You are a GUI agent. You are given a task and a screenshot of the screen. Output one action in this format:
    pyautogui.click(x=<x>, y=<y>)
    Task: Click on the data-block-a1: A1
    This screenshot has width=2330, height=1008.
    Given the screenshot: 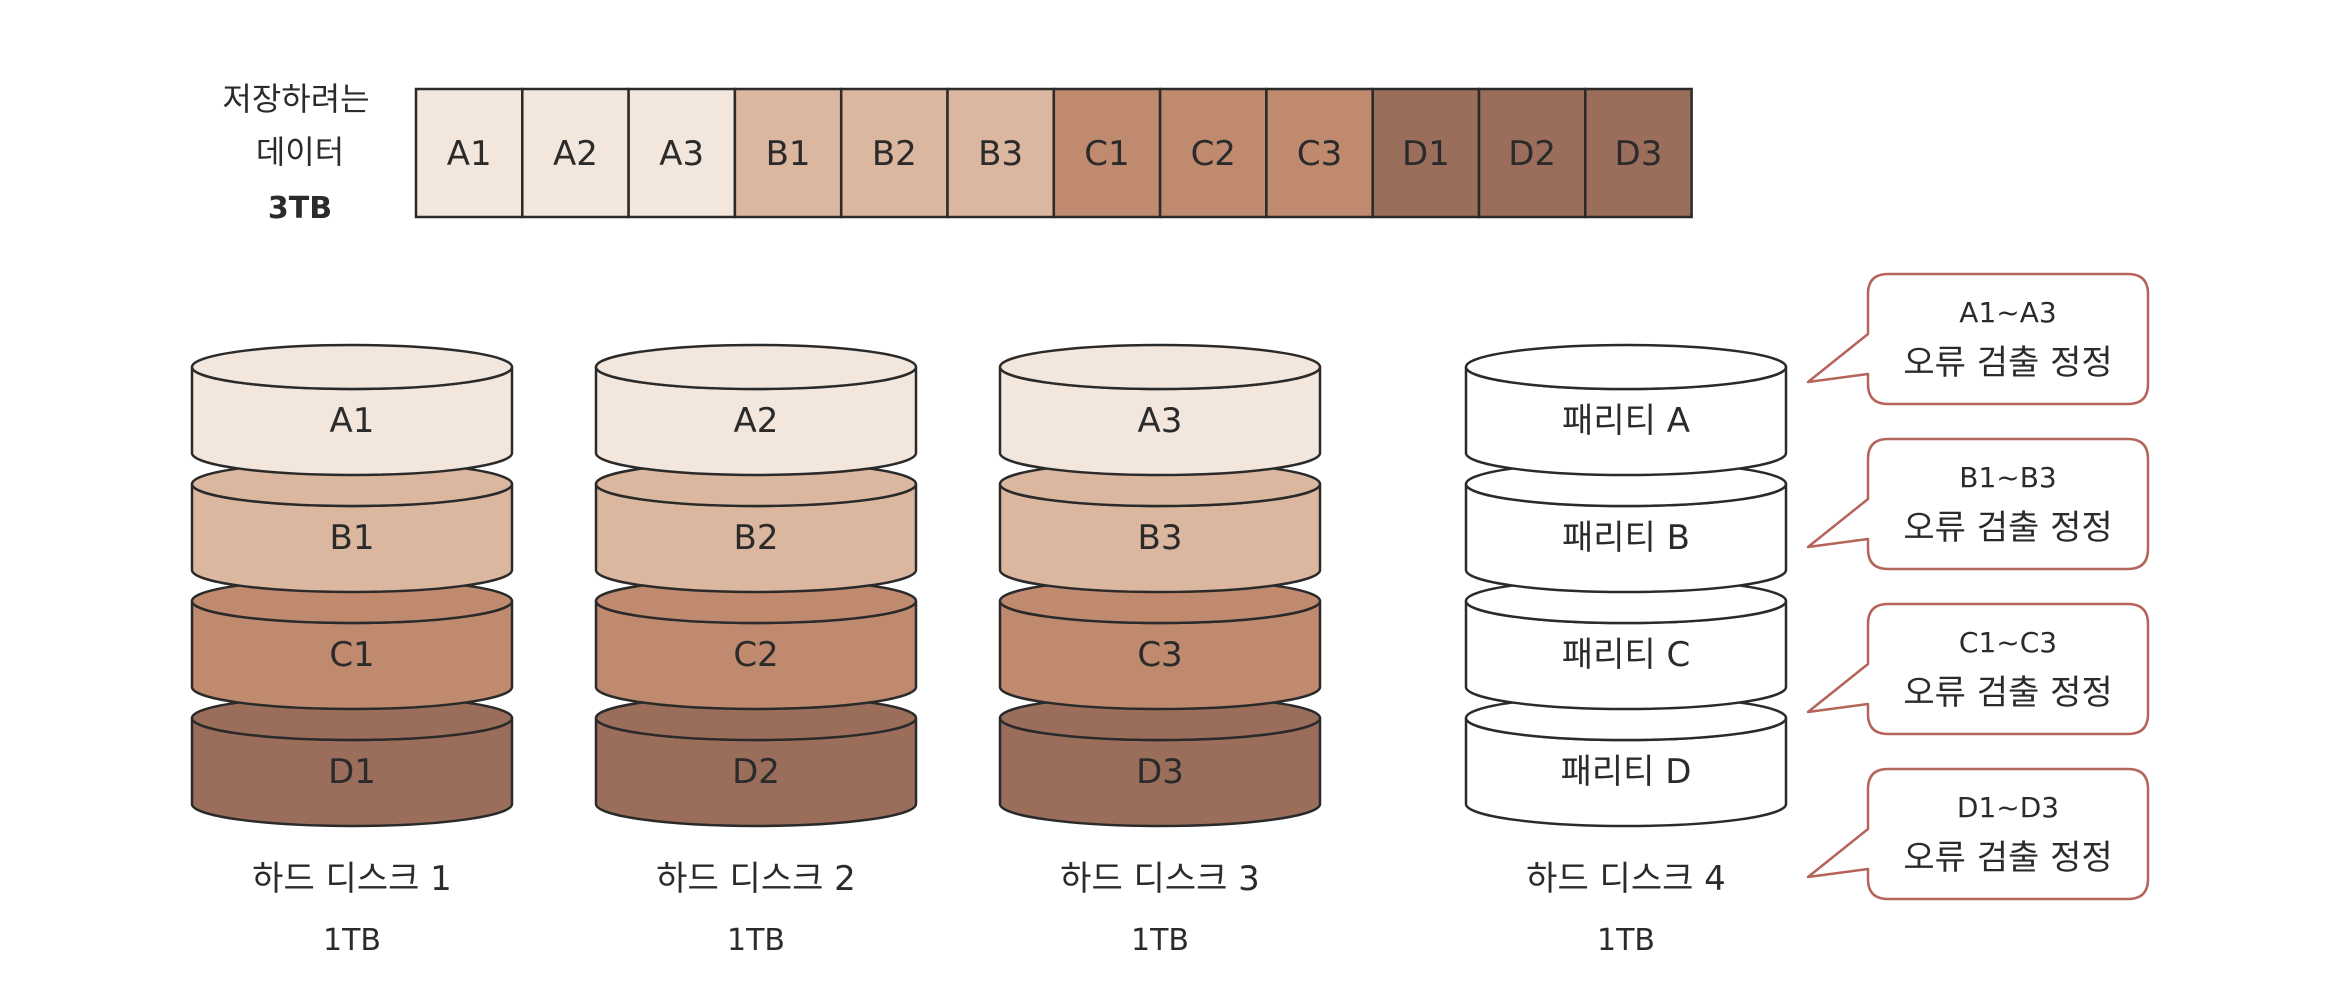 What is the action you would take?
    pyautogui.click(x=469, y=153)
    